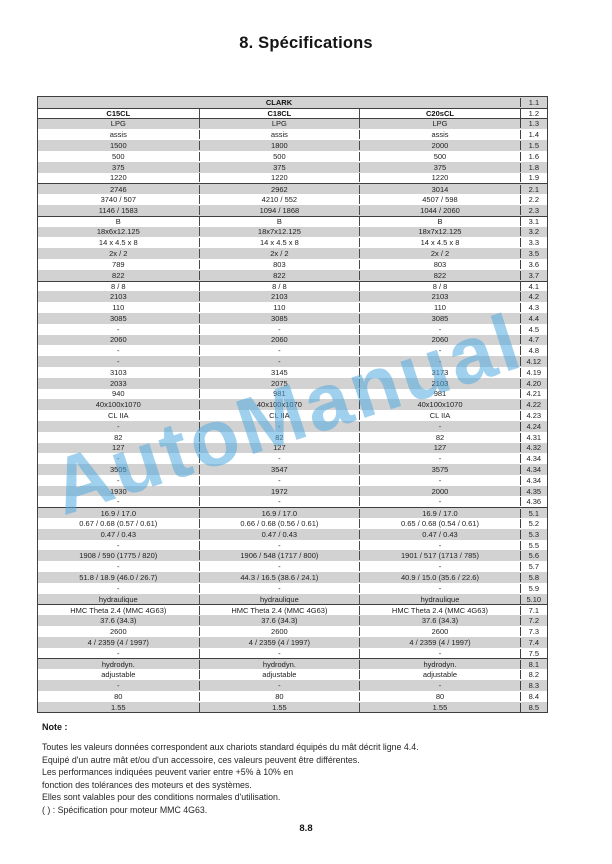  I want to click on cell-3.7-col2: 822, so click(279, 275).